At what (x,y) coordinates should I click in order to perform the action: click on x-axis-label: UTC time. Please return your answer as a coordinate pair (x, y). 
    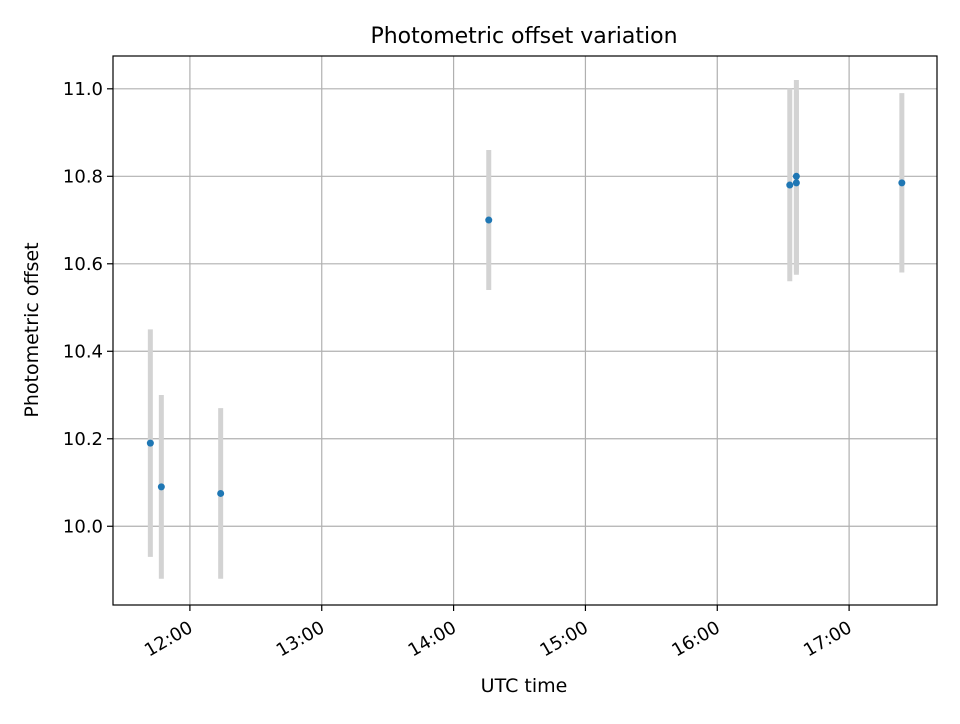
    Looking at the image, I should click on (524, 686).